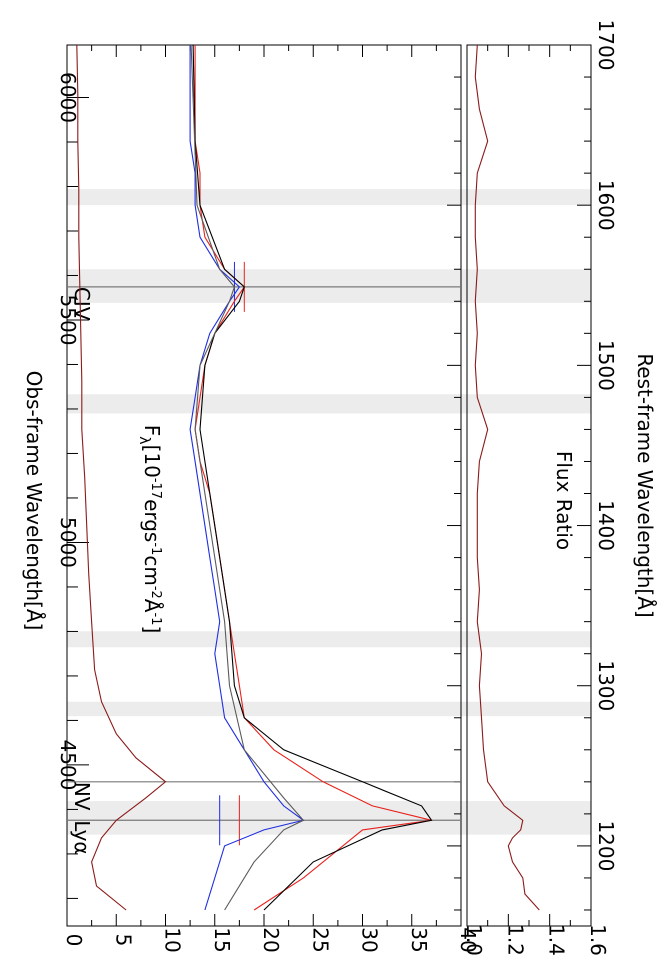 This screenshot has width=664, height=973. Describe the element at coordinates (155, 488) in the screenshot. I see `ylabel-exp1: -17` at that location.